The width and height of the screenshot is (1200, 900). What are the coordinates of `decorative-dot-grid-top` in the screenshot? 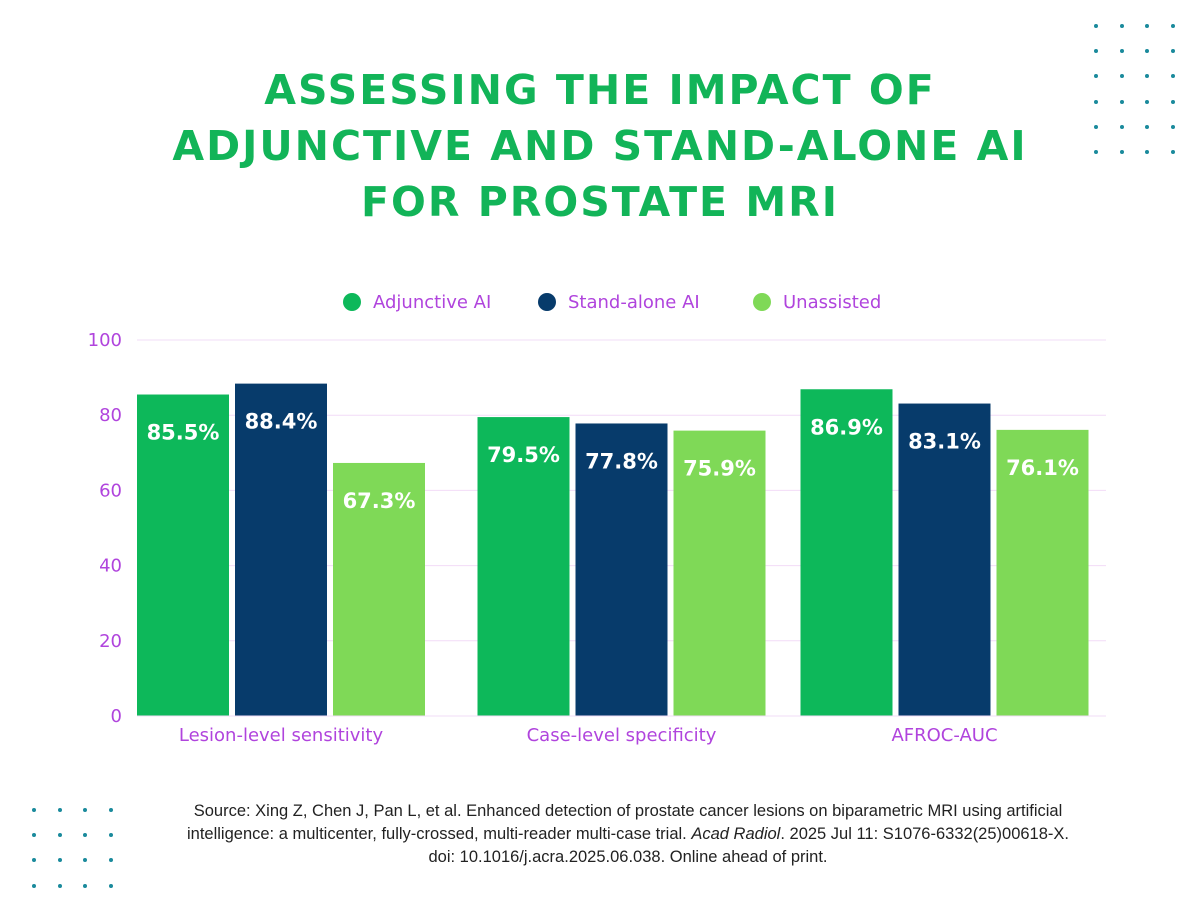 It's located at (1139, 91).